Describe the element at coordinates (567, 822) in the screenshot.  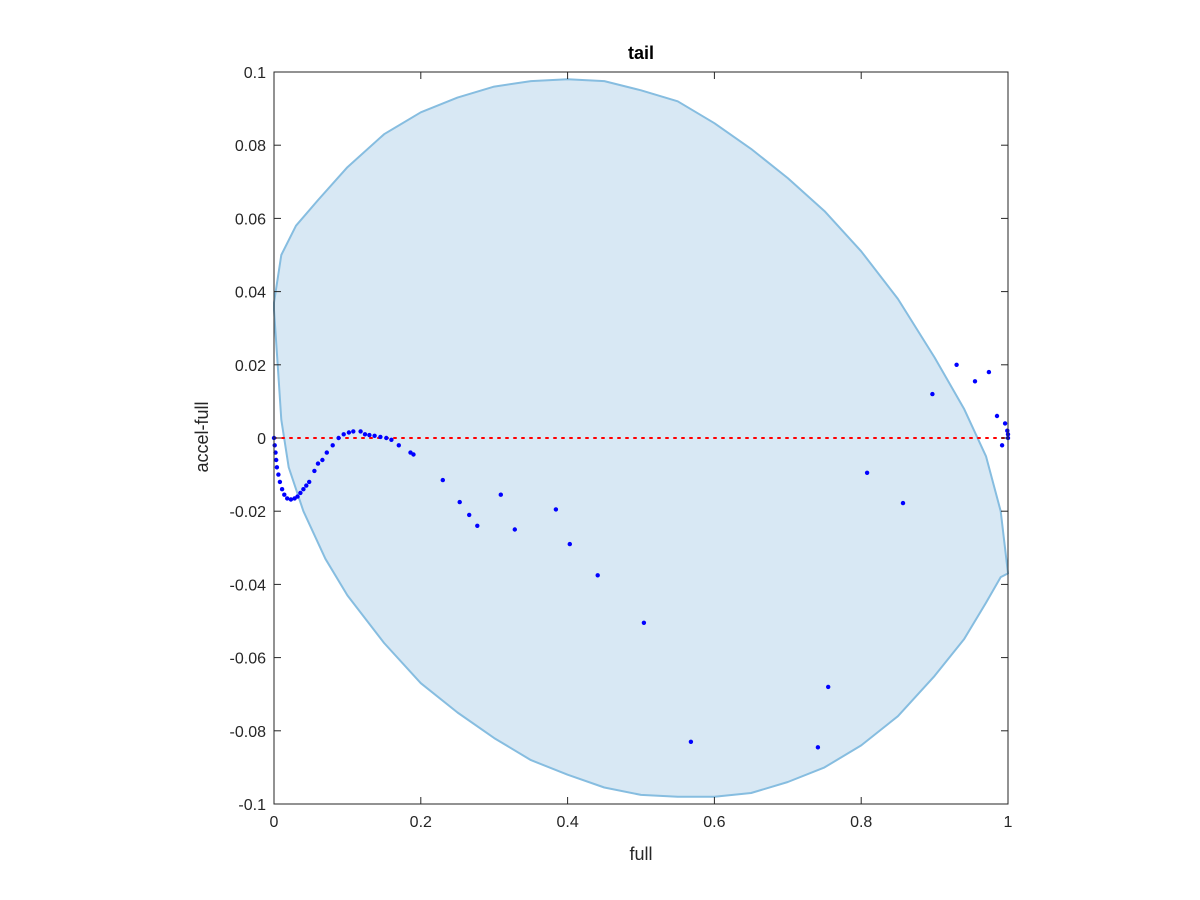
I see `x-tick-label: 0.4` at that location.